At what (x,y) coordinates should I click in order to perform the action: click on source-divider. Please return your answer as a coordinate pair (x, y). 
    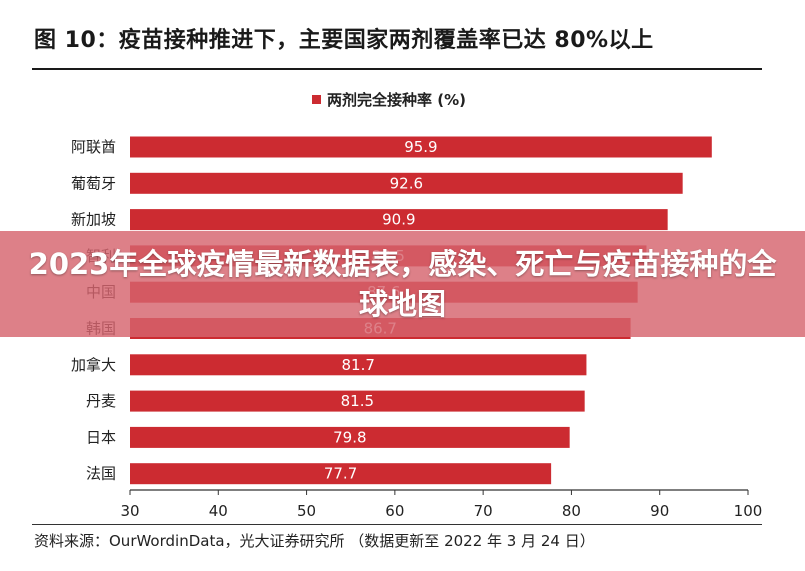
    Looking at the image, I should click on (397, 524).